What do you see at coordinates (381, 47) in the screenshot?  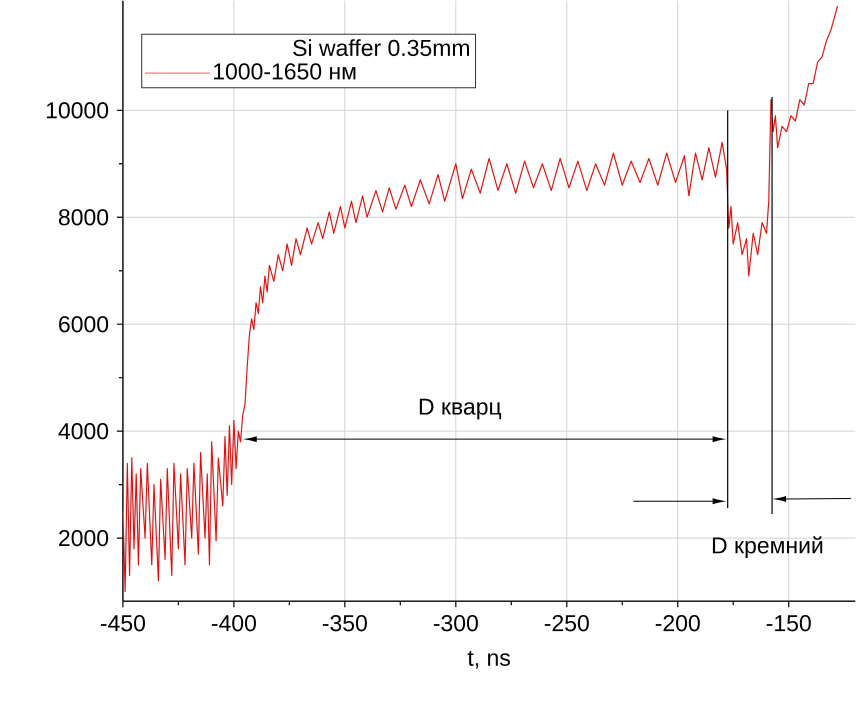 I see `legend-title: Si waffer 0.35mm` at bounding box center [381, 47].